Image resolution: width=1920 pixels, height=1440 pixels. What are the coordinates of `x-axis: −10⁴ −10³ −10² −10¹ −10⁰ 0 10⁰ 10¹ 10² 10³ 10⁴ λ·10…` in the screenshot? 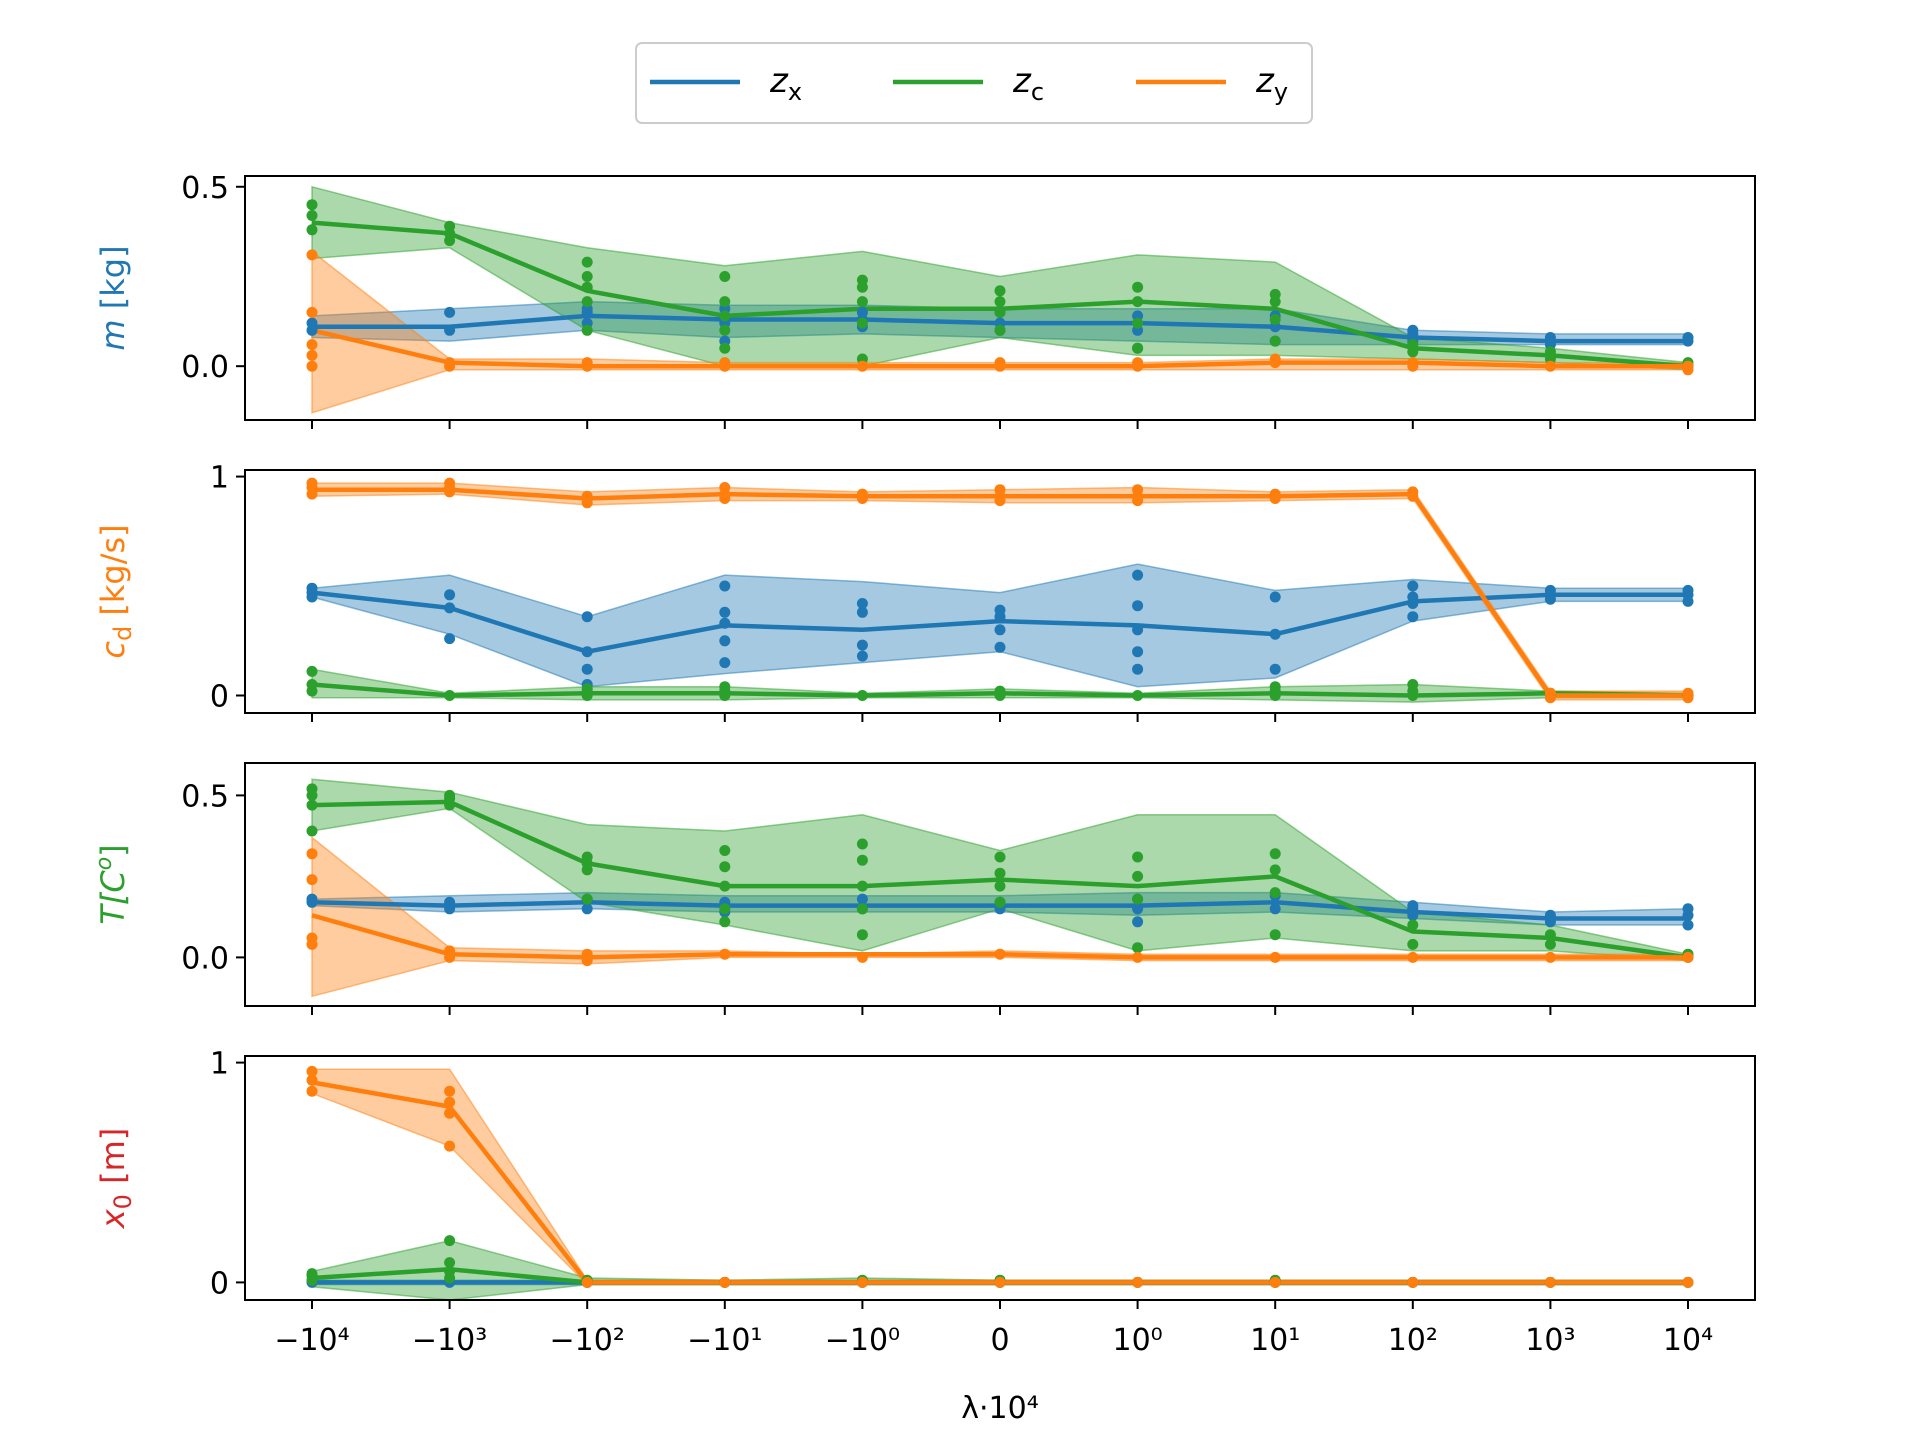 It's located at (993, 1374).